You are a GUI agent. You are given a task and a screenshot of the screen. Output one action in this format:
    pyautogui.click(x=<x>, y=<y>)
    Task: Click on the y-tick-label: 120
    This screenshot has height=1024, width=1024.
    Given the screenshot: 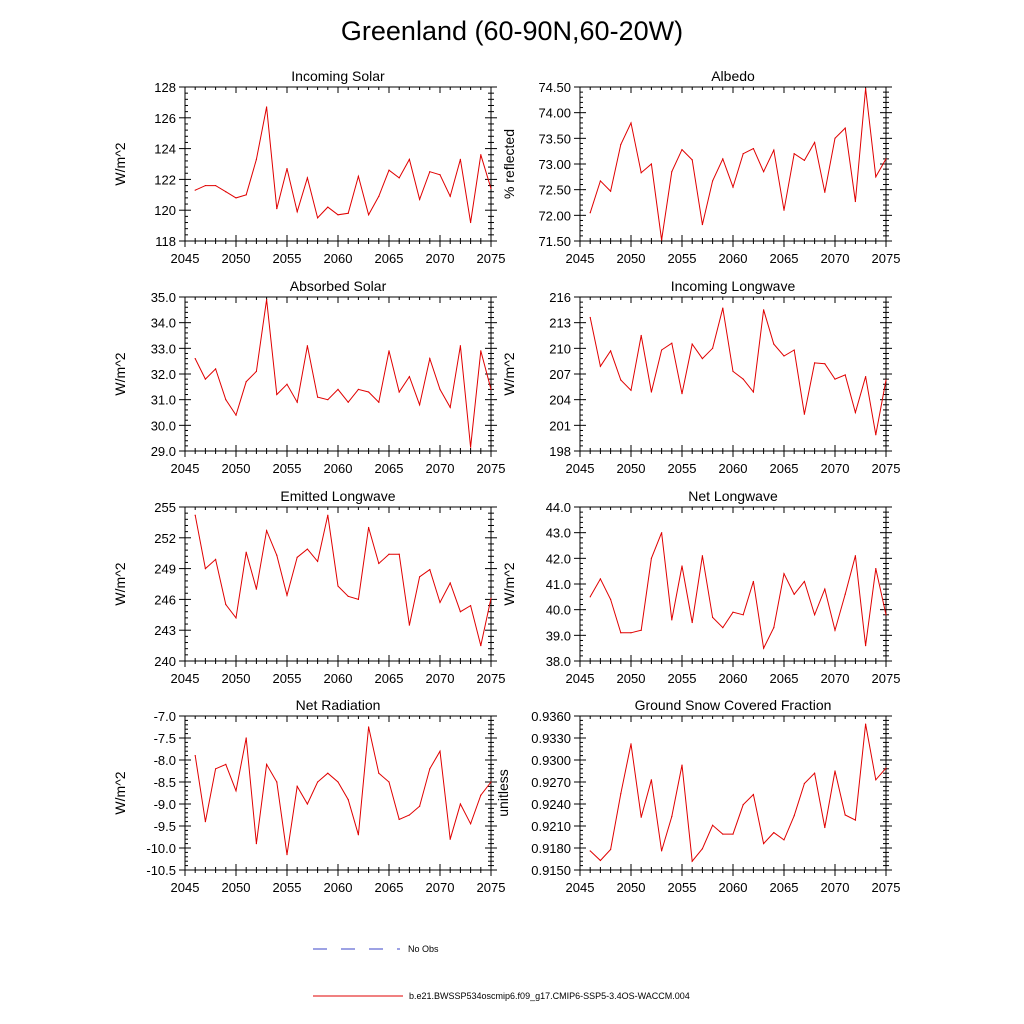 What is the action you would take?
    pyautogui.click(x=165, y=210)
    